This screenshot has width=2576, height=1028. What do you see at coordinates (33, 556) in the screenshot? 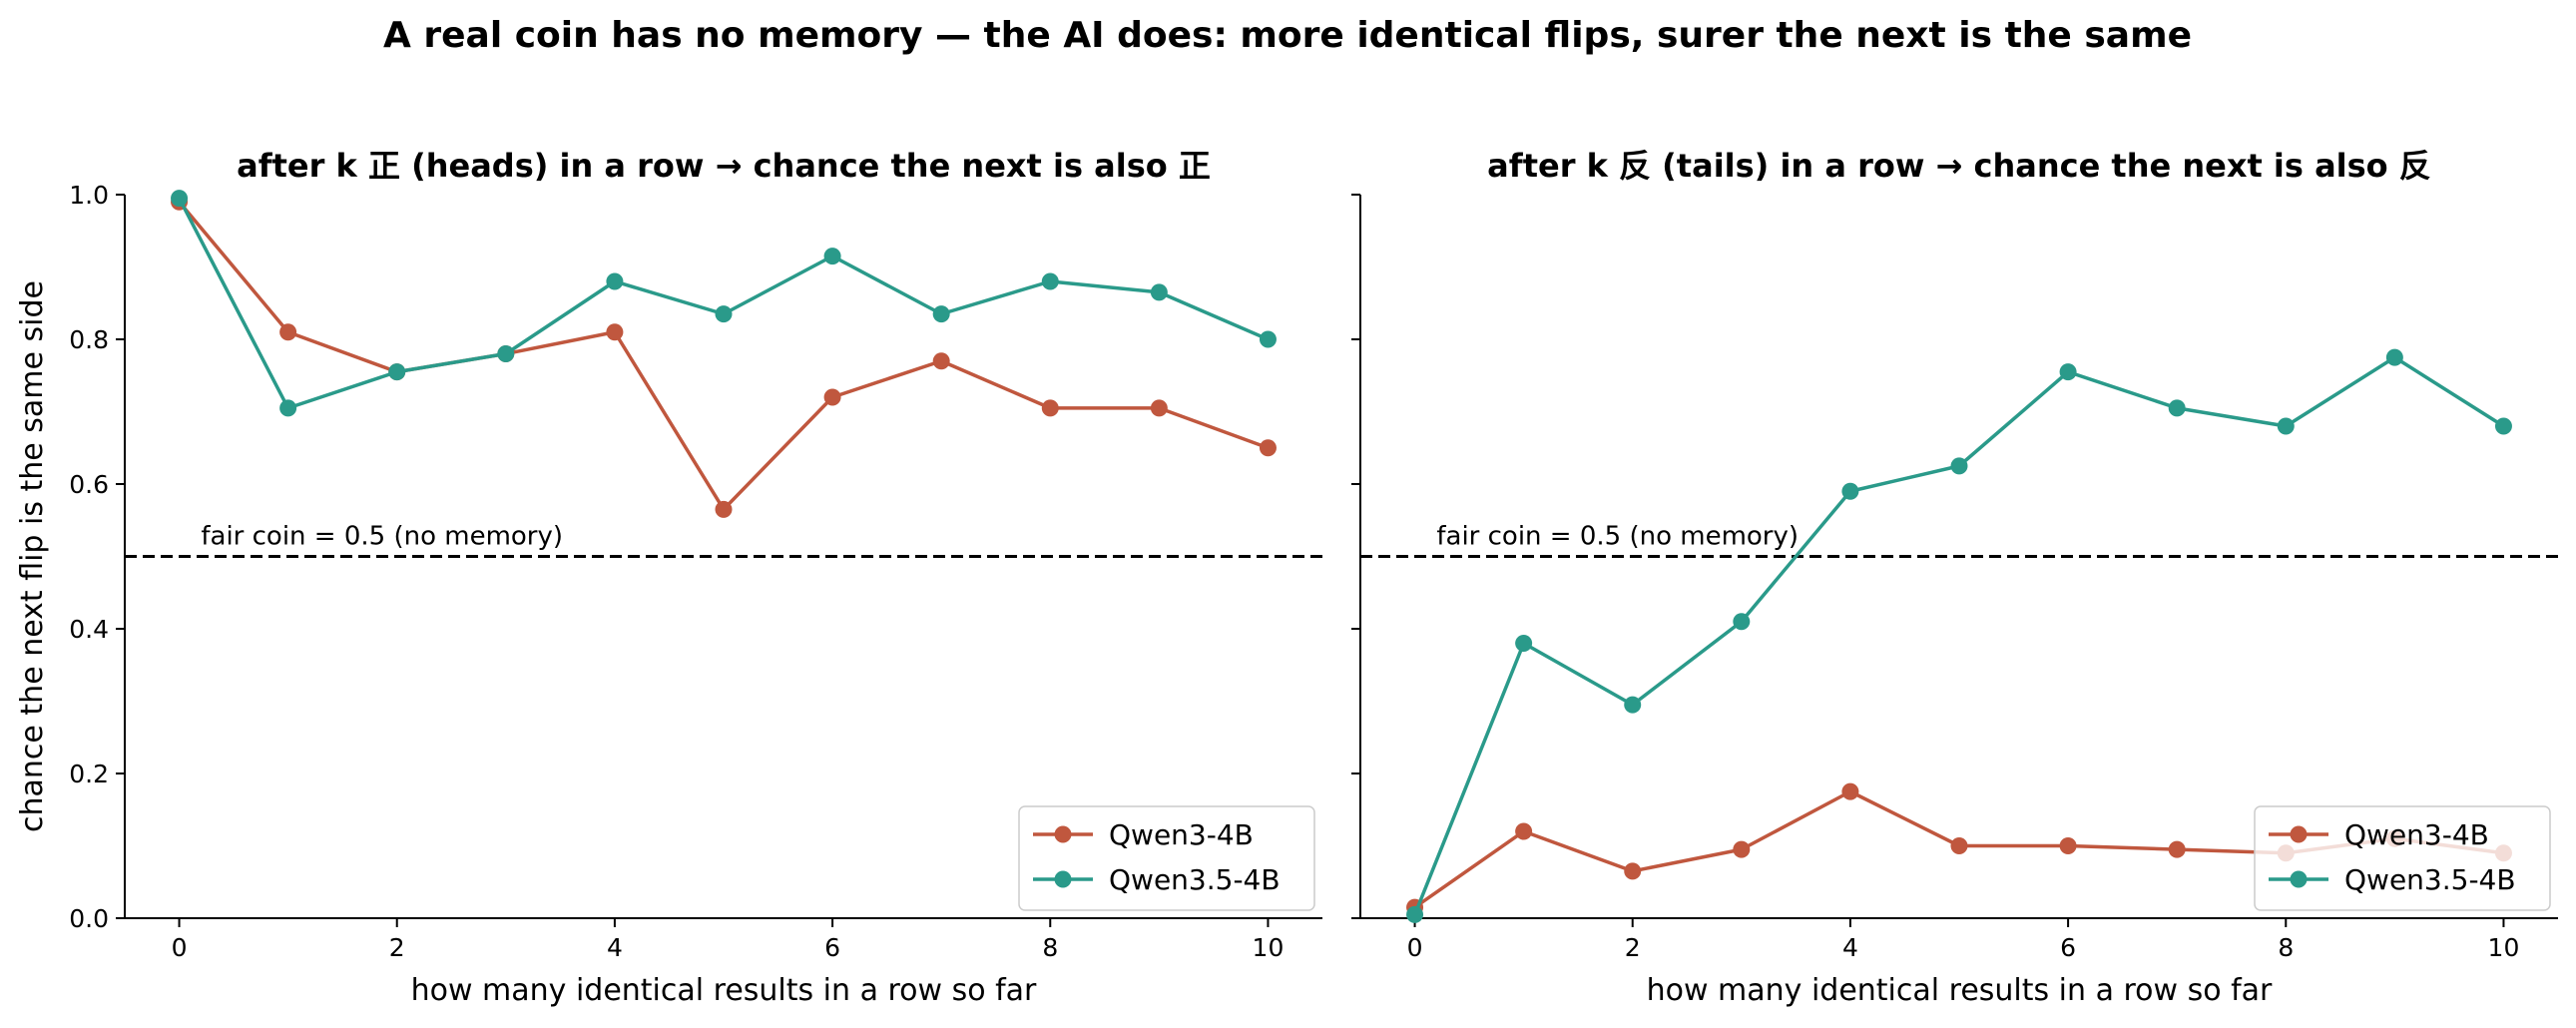
I see `y-axis-label: chance the next flip is the same side` at bounding box center [33, 556].